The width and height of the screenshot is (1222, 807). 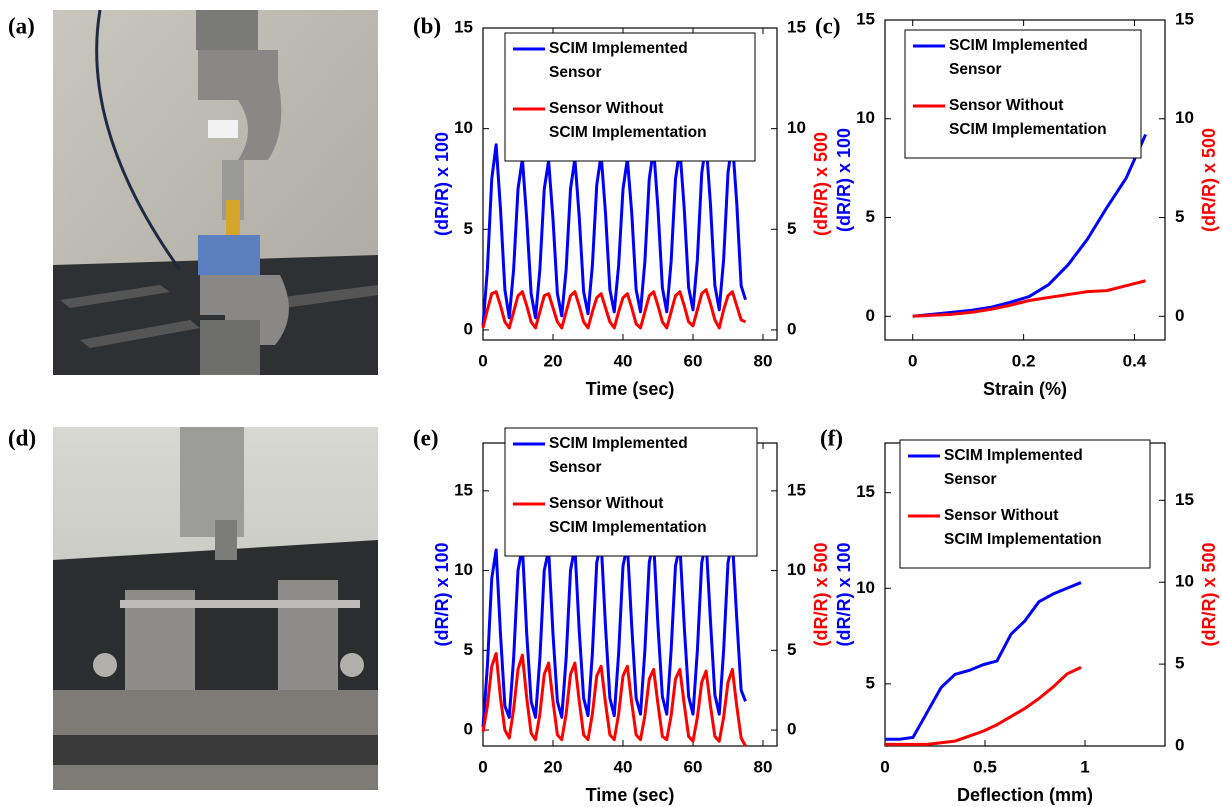 What do you see at coordinates (21, 25) in the screenshot?
I see `panel-label: (a)` at bounding box center [21, 25].